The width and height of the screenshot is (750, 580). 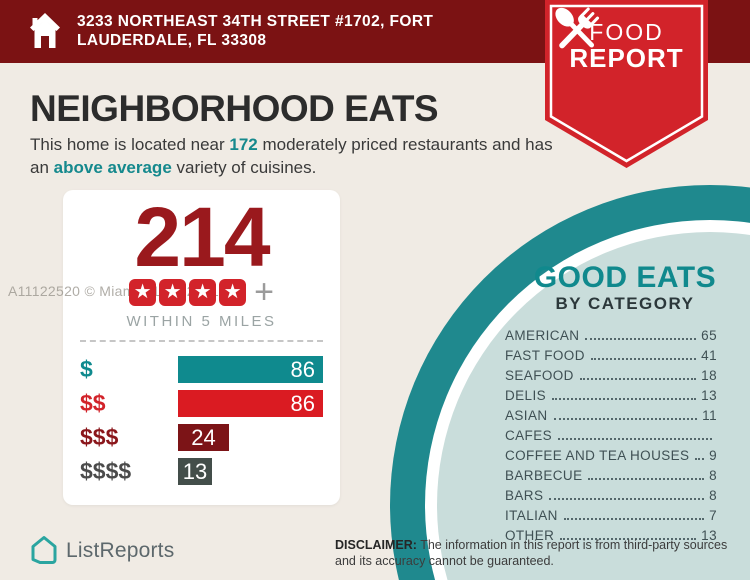 What do you see at coordinates (544, 475) in the screenshot?
I see `category-label: BARBECUE` at bounding box center [544, 475].